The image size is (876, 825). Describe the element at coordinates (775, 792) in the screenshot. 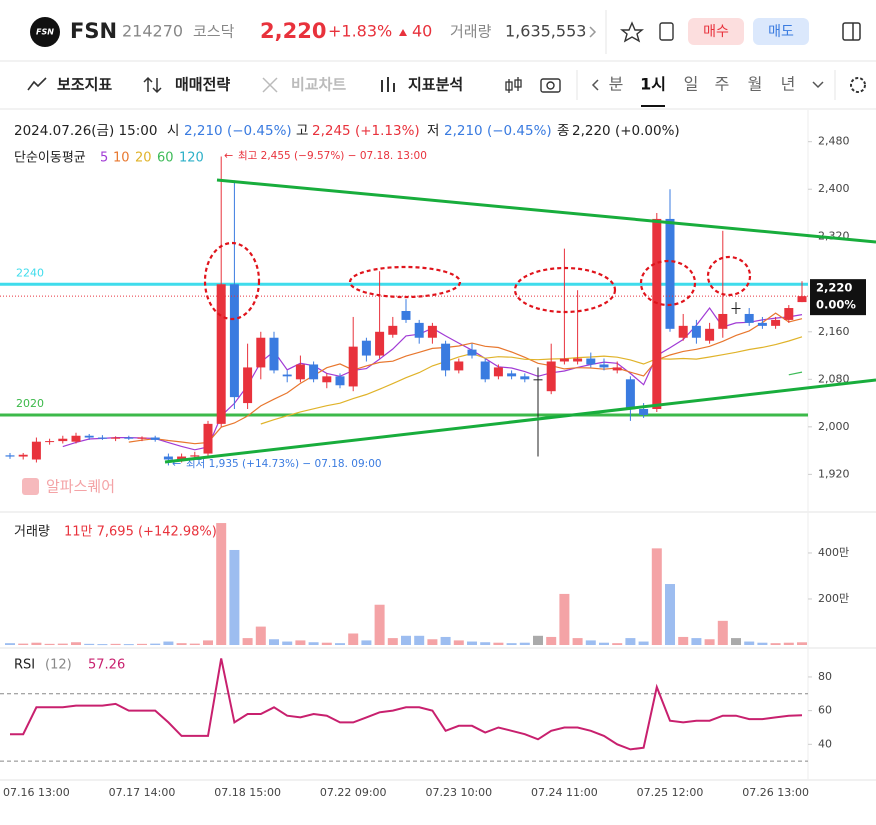

I see `x-tick-label: 07.26 13:00` at that location.